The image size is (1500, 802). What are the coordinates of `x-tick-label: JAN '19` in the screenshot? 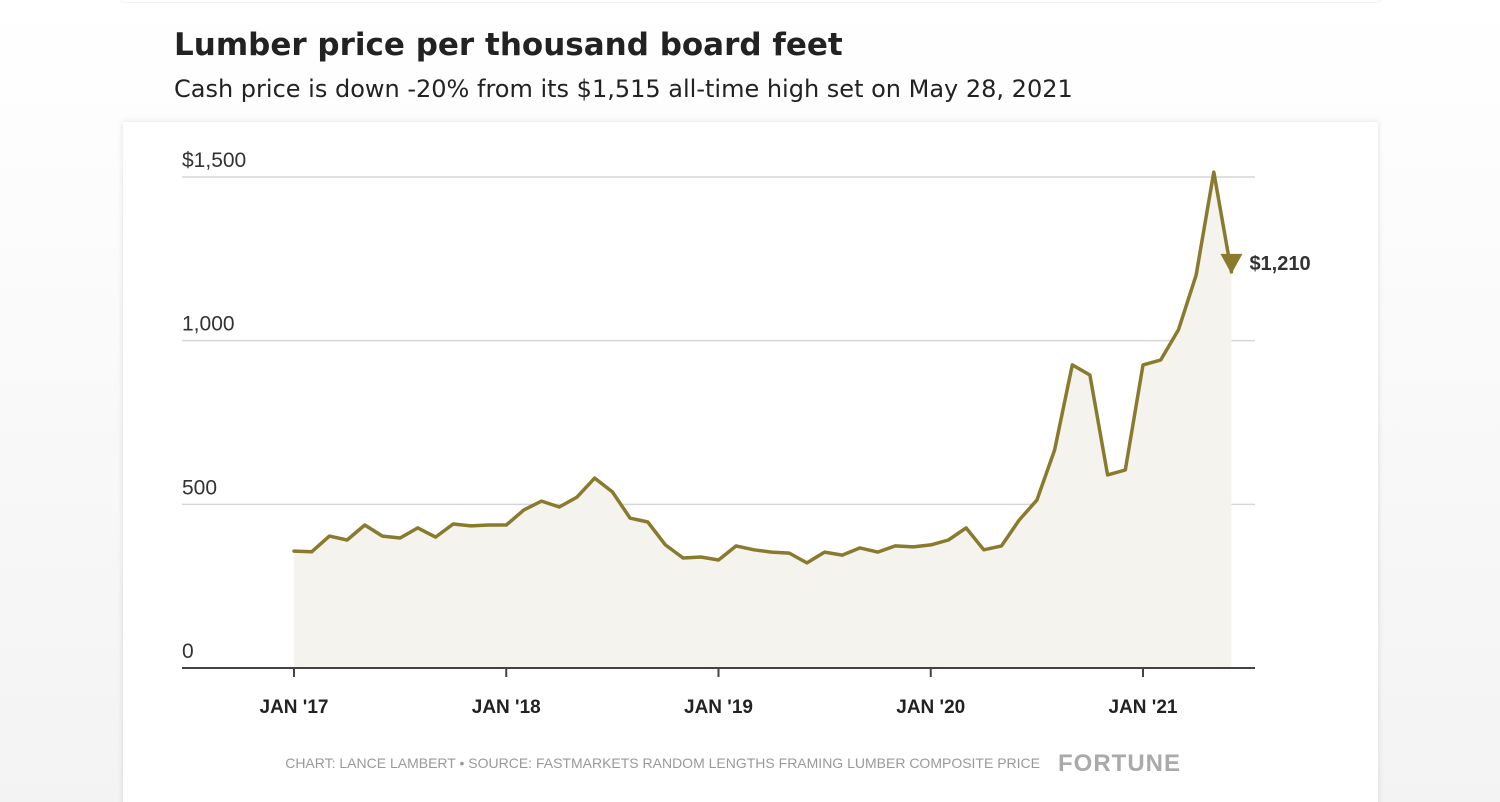 It's located at (718, 707).